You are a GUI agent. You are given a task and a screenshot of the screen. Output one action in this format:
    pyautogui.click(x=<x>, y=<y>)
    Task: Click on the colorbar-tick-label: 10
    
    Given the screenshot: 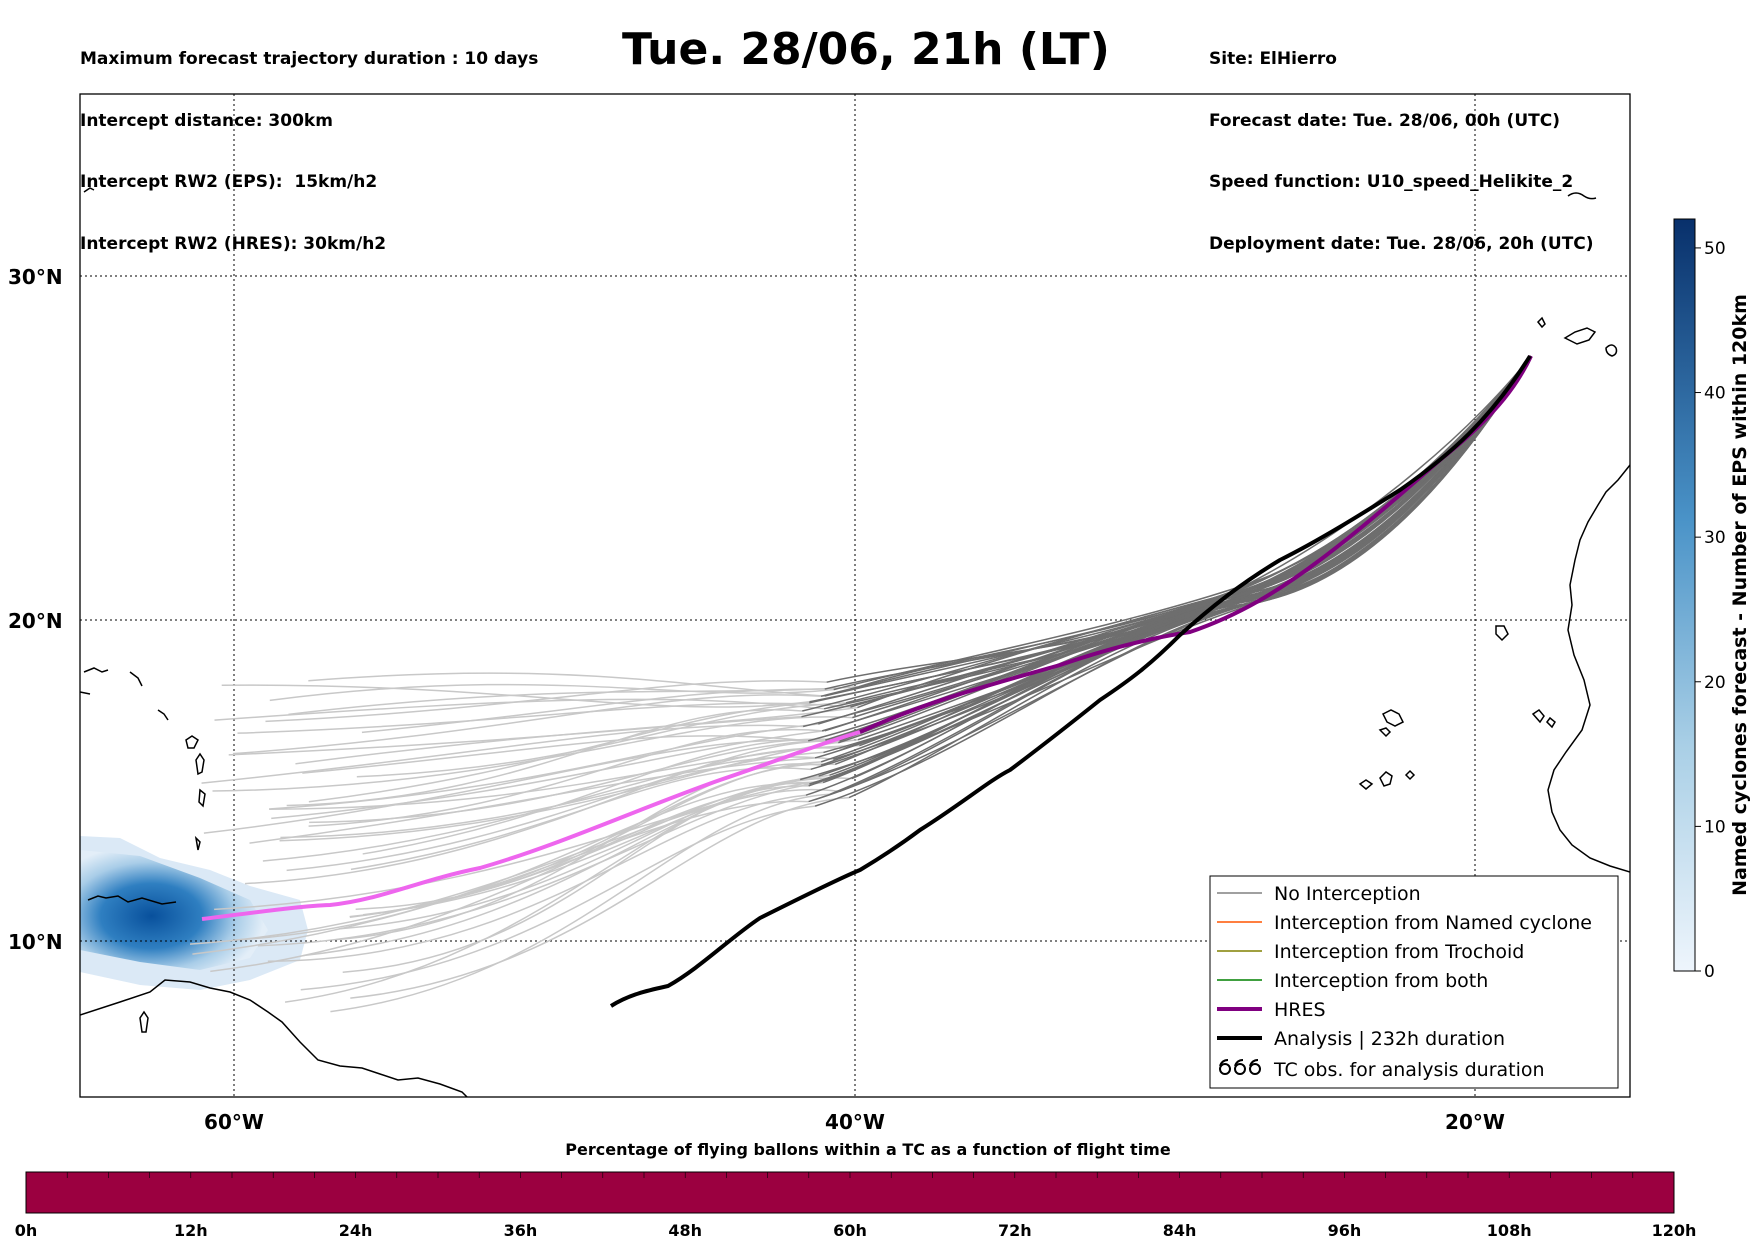 What is the action you would take?
    pyautogui.click(x=1715, y=827)
    